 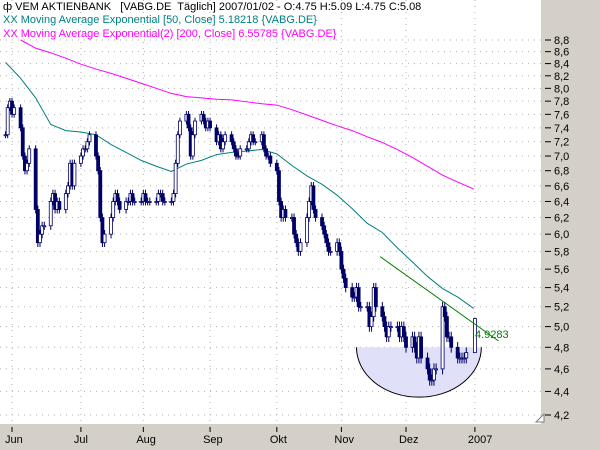 What do you see at coordinates (561, 392) in the screenshot?
I see `y-tick-label: 4,4` at bounding box center [561, 392].